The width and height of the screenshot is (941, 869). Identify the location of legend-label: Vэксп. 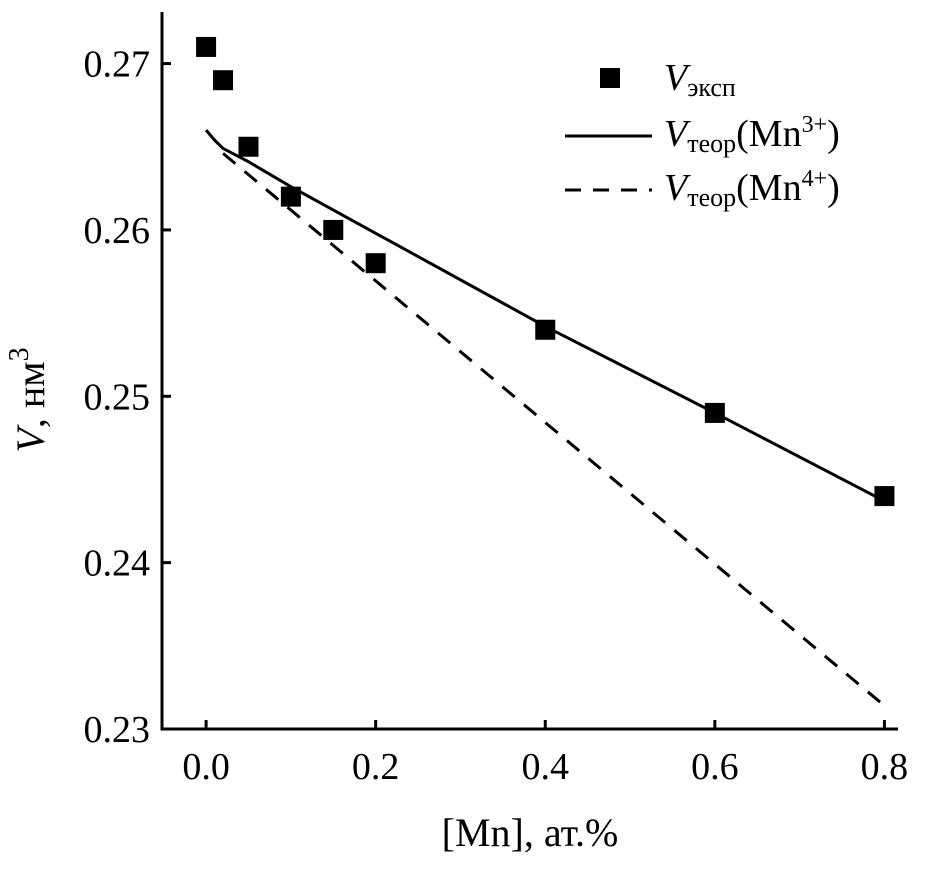
(700, 79).